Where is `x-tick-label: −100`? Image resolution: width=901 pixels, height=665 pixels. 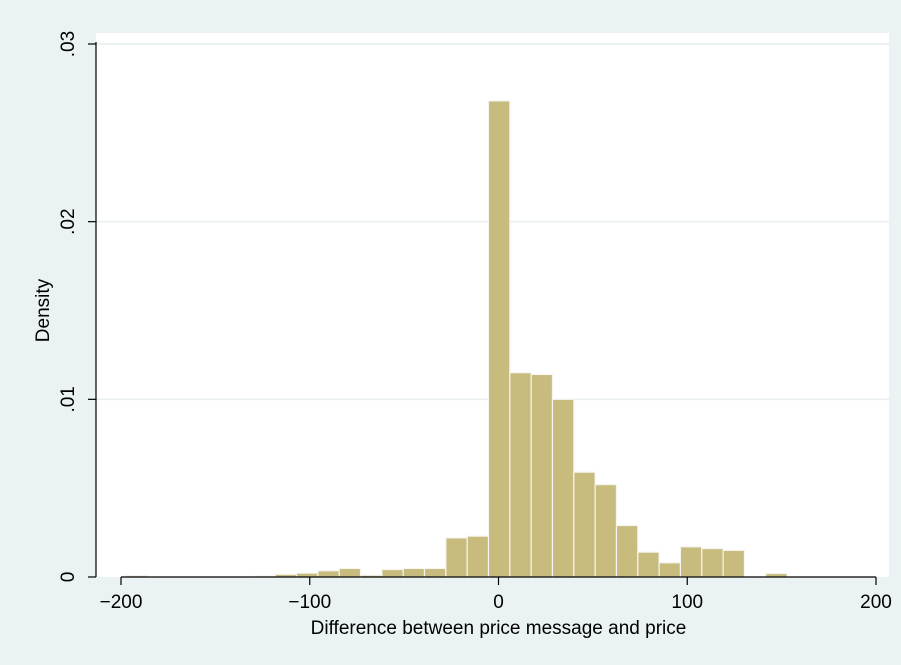
x-tick-label: −100 is located at coordinates (309, 602).